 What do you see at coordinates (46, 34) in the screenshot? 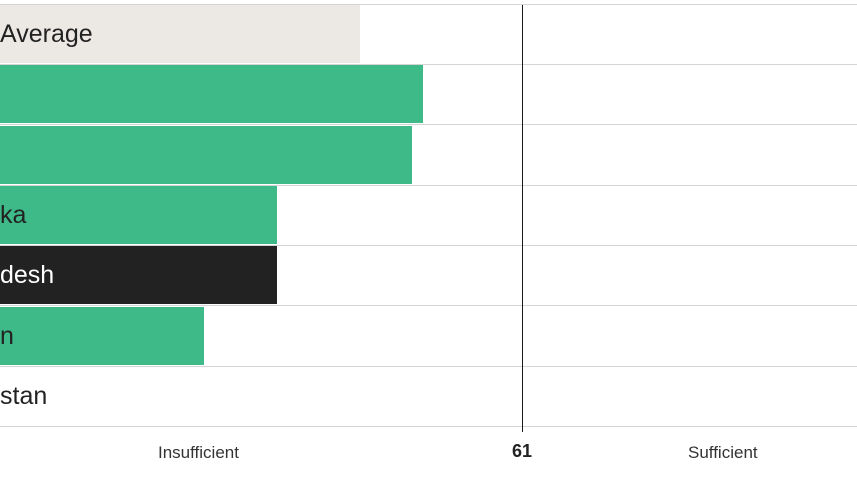
I see `bar-label-0: Average` at bounding box center [46, 34].